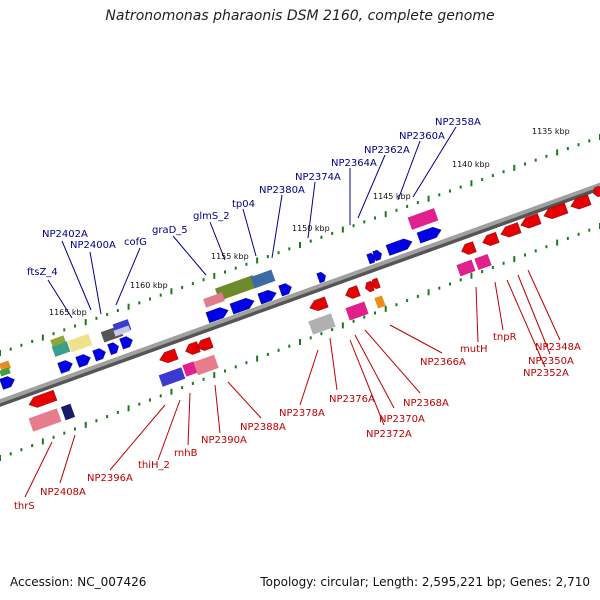  I want to click on gene-label: NP2366A, so click(443, 362).